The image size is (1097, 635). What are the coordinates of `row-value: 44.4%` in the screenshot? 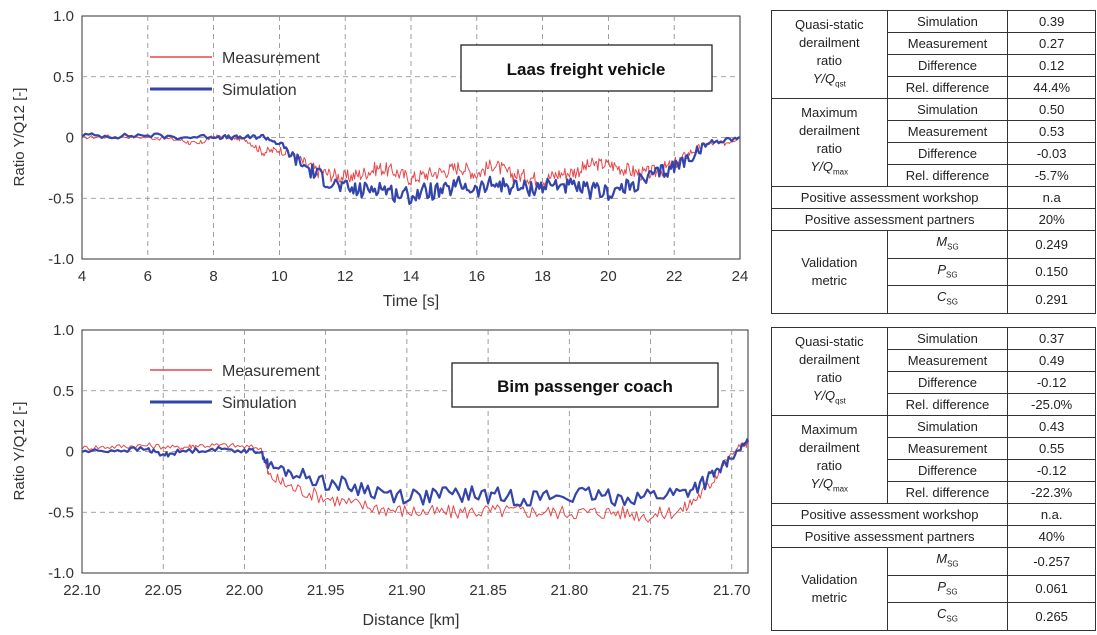 It's located at (1051, 87).